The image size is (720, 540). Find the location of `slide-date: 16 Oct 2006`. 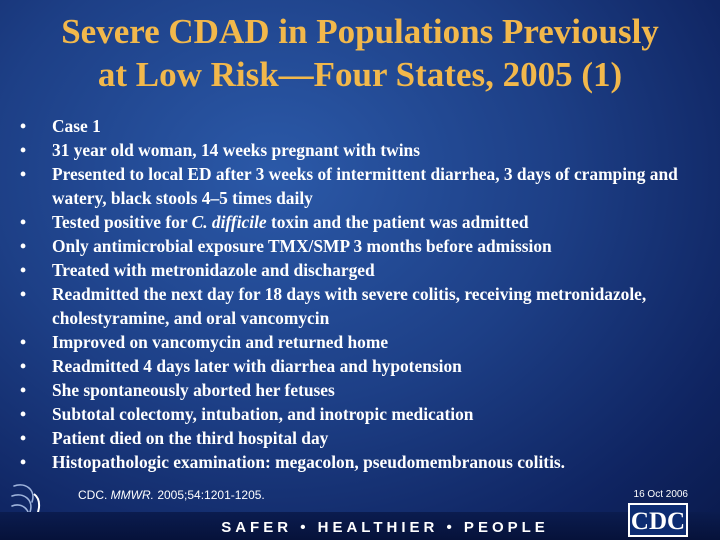

slide-date: 16 Oct 2006 is located at coordinates (660, 494).